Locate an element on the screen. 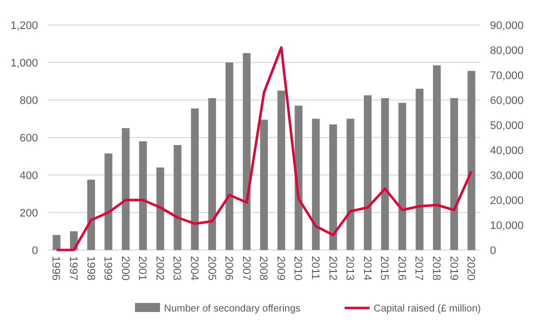  x-tick-label: 2013 is located at coordinates (350, 268).